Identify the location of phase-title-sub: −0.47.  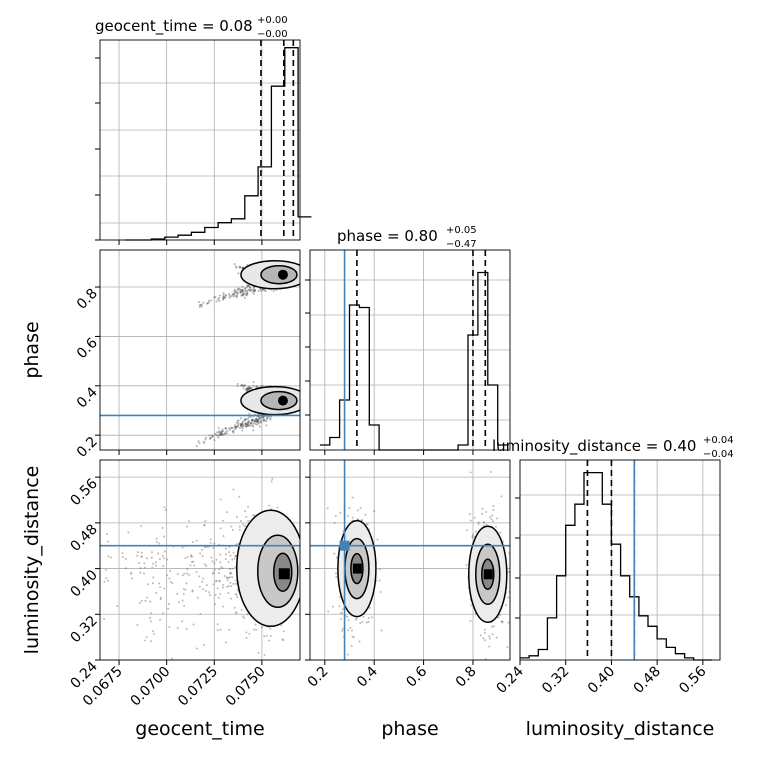
(461, 244).